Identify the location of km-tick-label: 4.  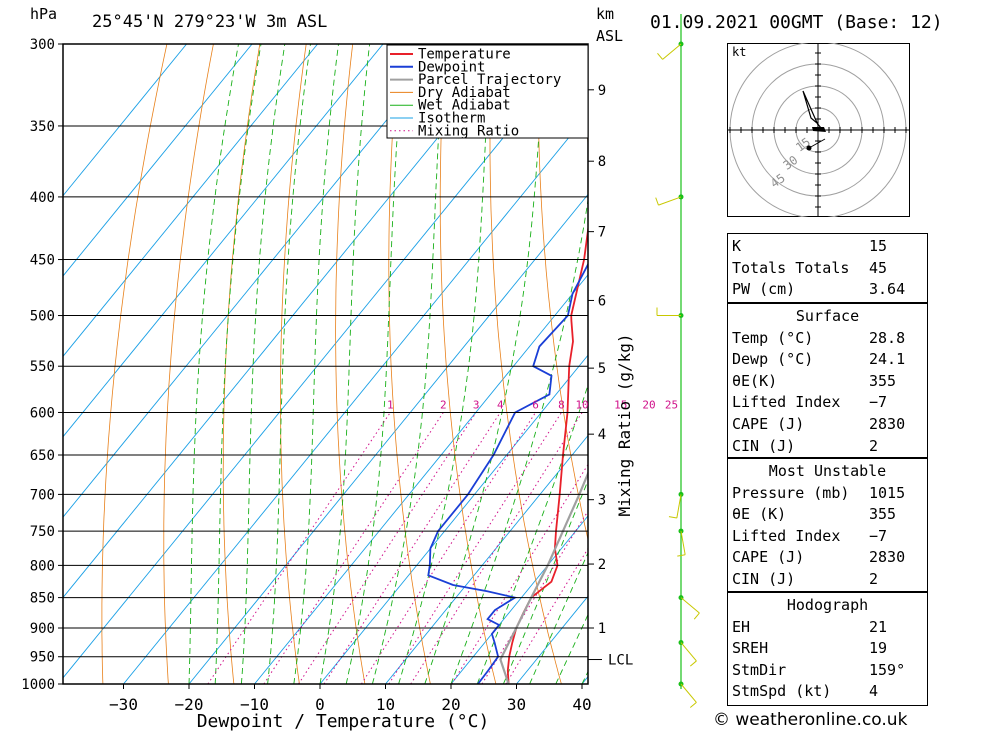
(602, 435).